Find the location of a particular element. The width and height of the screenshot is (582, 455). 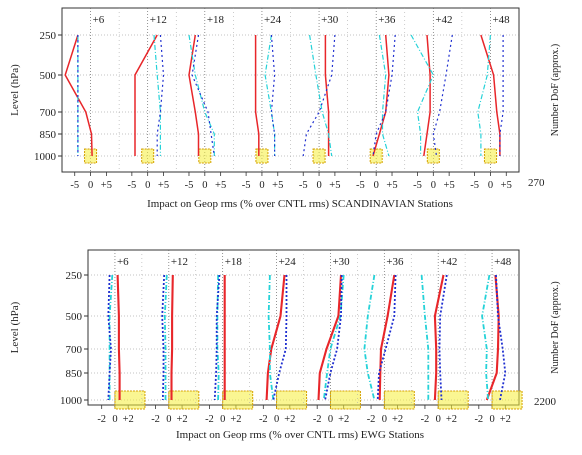

panel-label: +42 is located at coordinates (443, 20).